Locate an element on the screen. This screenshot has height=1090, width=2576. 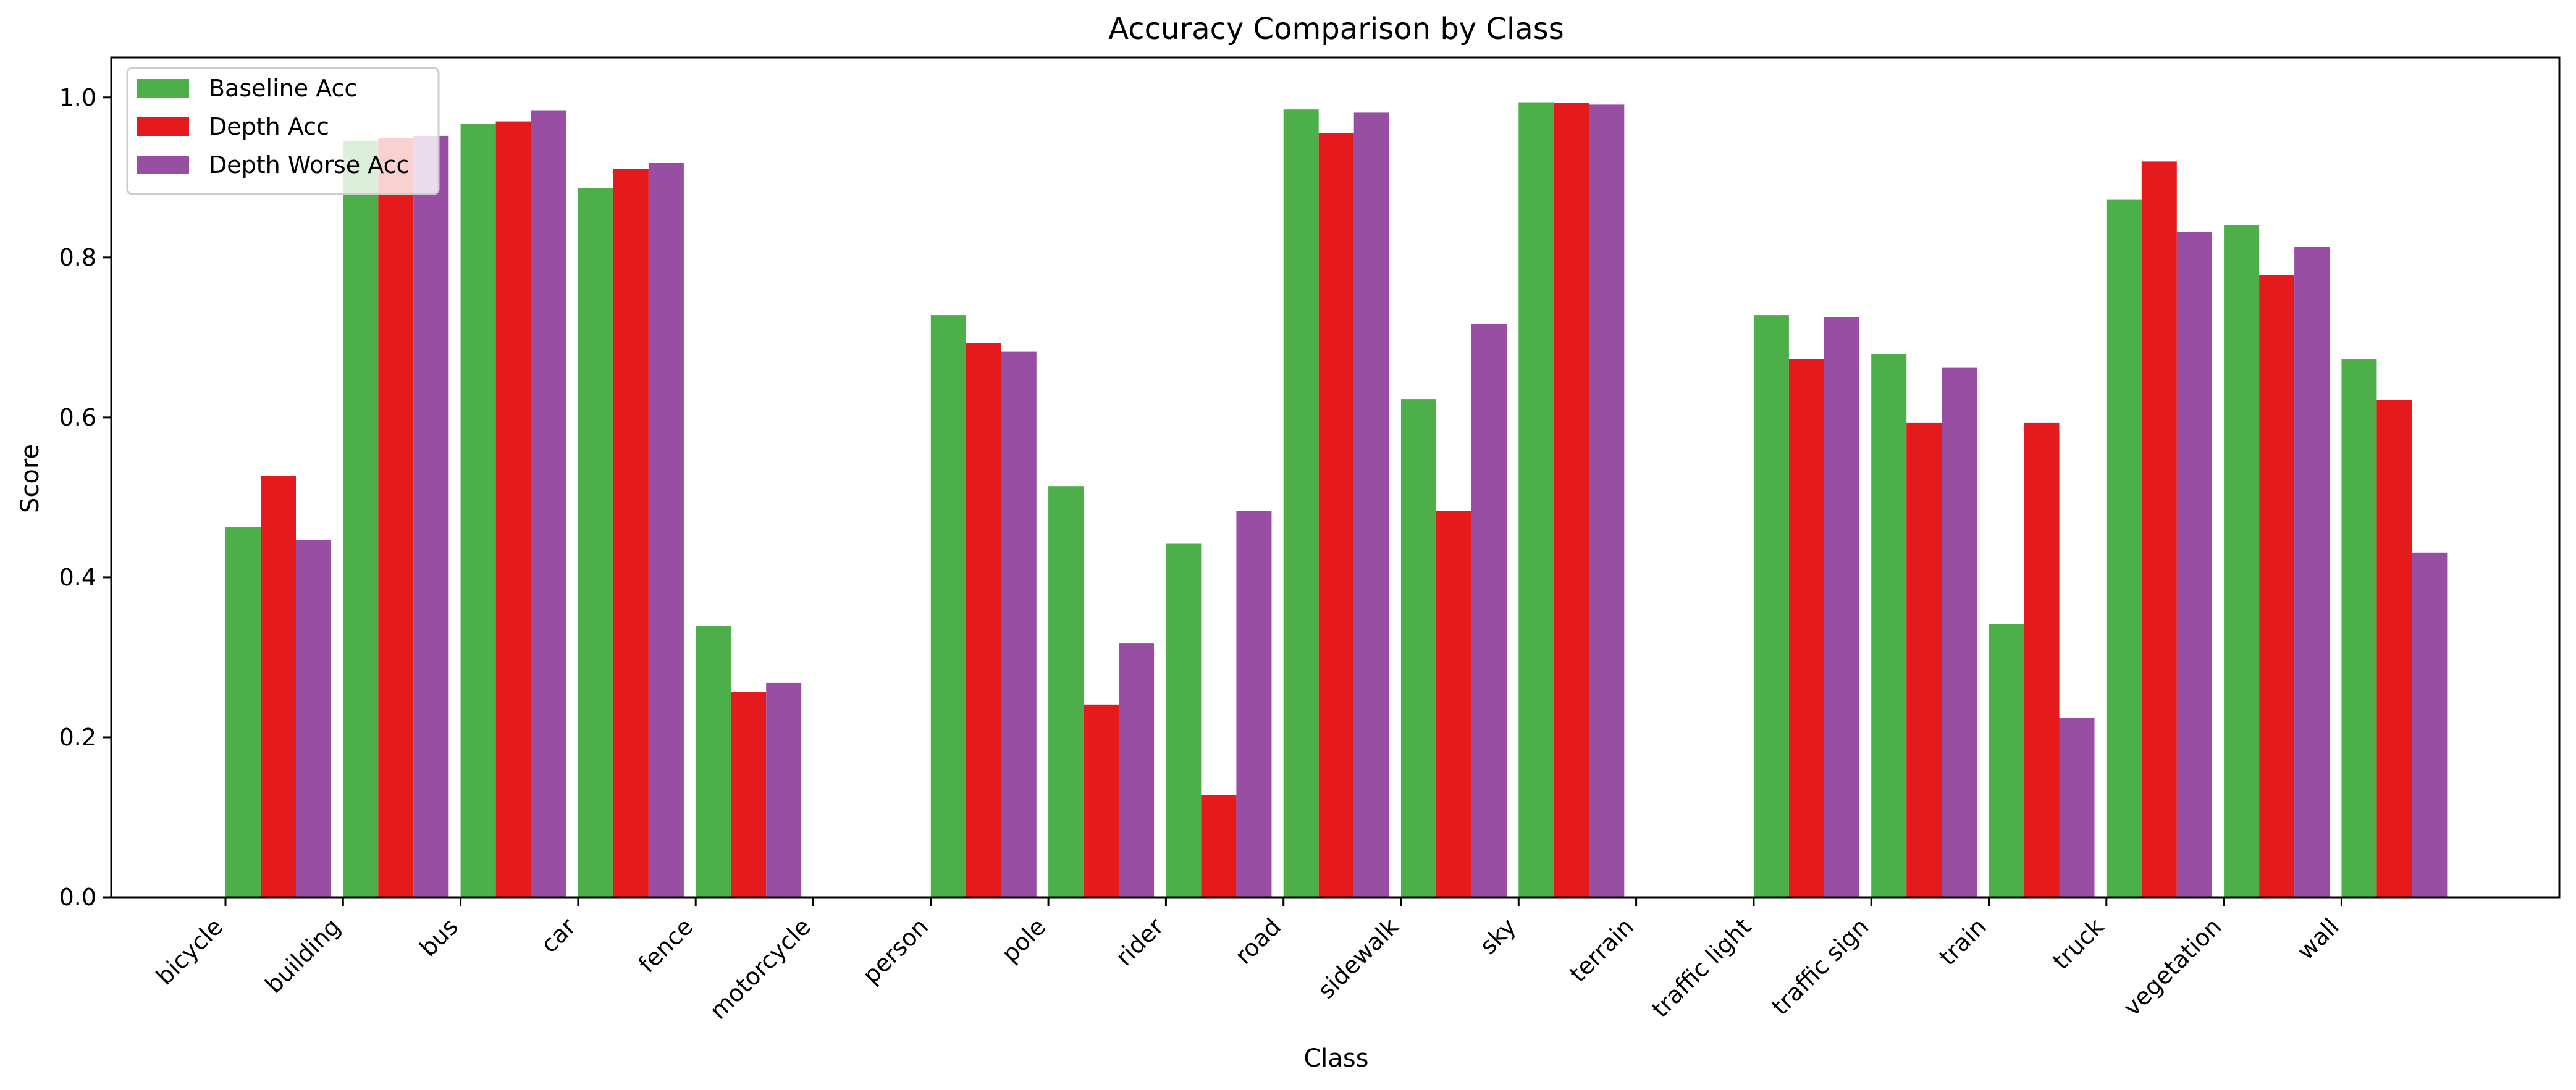
legend-frame is located at coordinates (283, 131).